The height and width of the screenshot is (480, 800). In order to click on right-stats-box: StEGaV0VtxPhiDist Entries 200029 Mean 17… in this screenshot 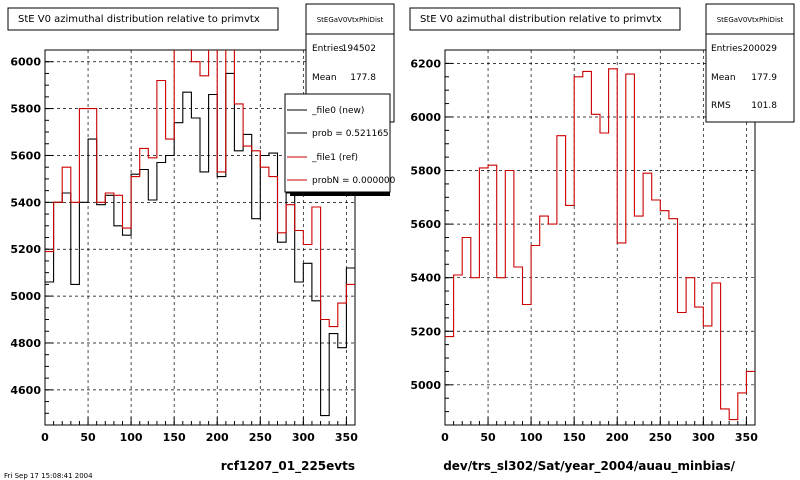, I will do `click(750, 63)`.